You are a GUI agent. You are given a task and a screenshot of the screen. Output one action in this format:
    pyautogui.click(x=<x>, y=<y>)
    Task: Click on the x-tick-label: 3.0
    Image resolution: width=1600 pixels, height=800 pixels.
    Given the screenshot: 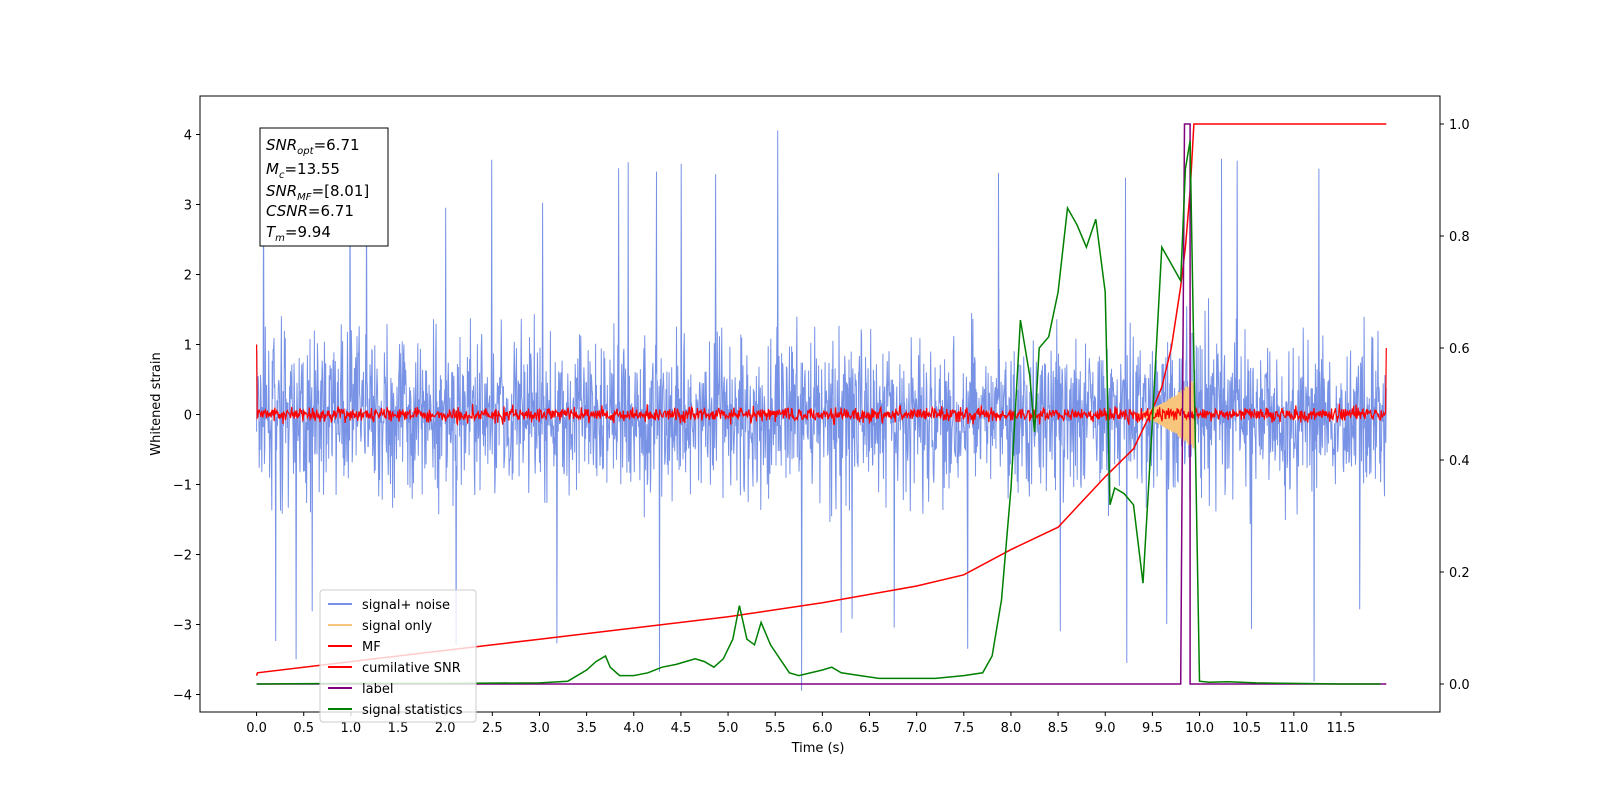 What is the action you would take?
    pyautogui.click(x=539, y=728)
    